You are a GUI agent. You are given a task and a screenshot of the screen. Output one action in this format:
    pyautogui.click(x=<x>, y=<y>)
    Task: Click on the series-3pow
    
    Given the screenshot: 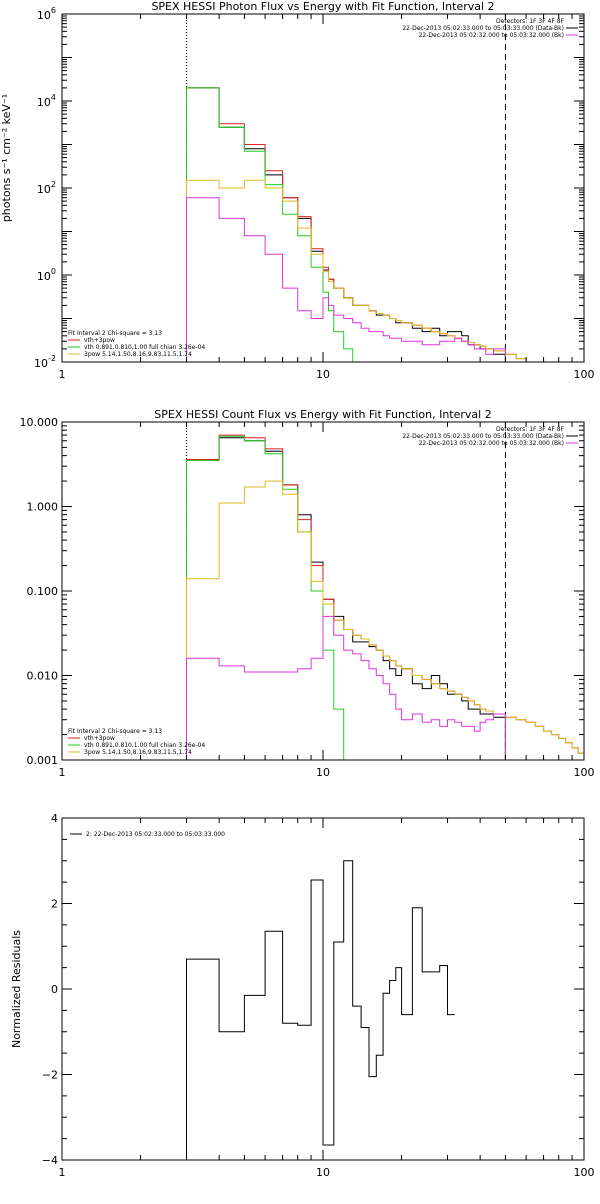 What is the action you would take?
    pyautogui.click(x=372, y=270)
    